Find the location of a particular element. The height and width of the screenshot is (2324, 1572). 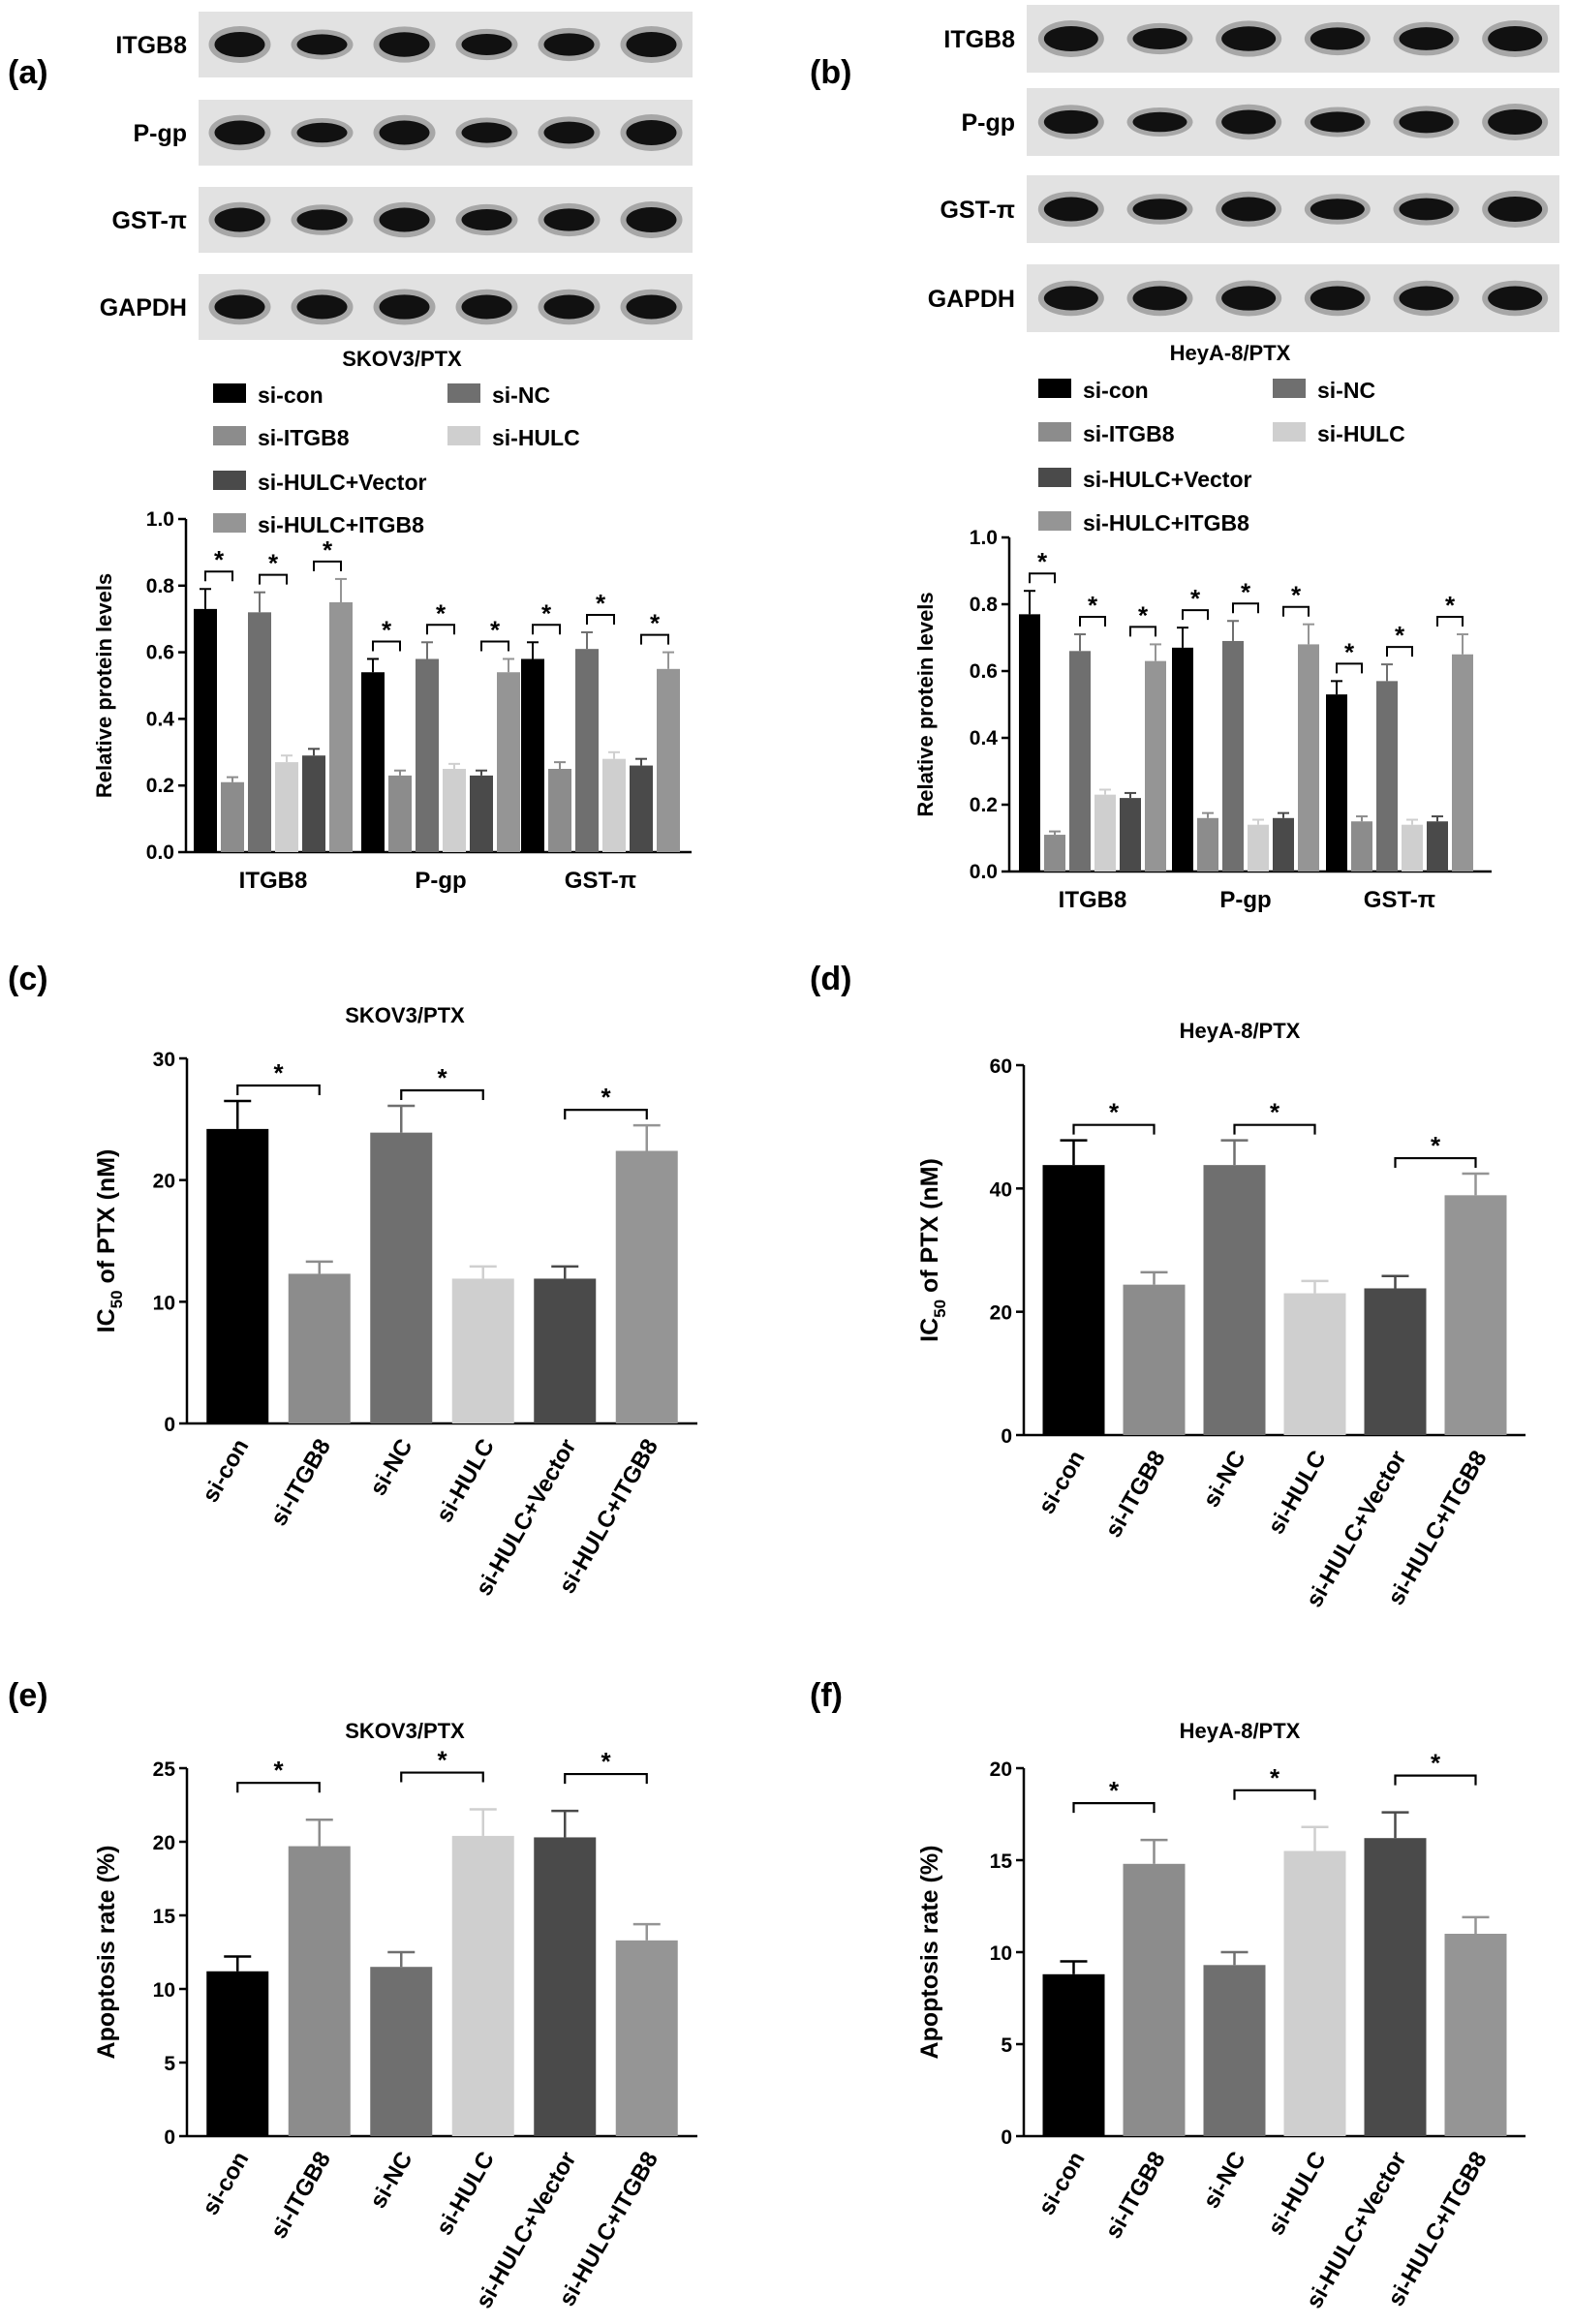

y-tick-label: 30 is located at coordinates (164, 1060).